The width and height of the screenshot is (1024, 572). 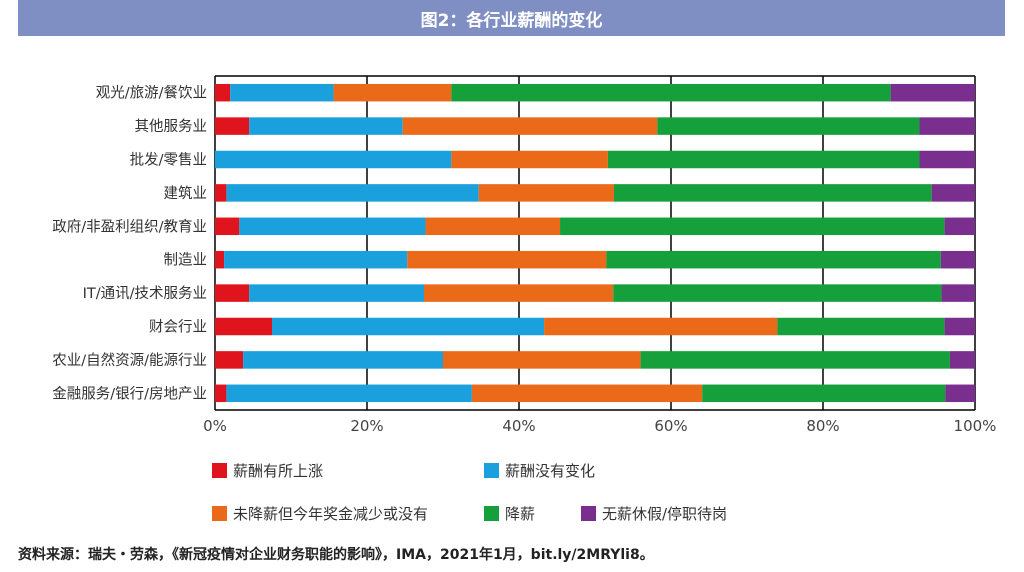 What do you see at coordinates (151, 93) in the screenshot?
I see `category-label: 观光/旅游/餐饮业` at bounding box center [151, 93].